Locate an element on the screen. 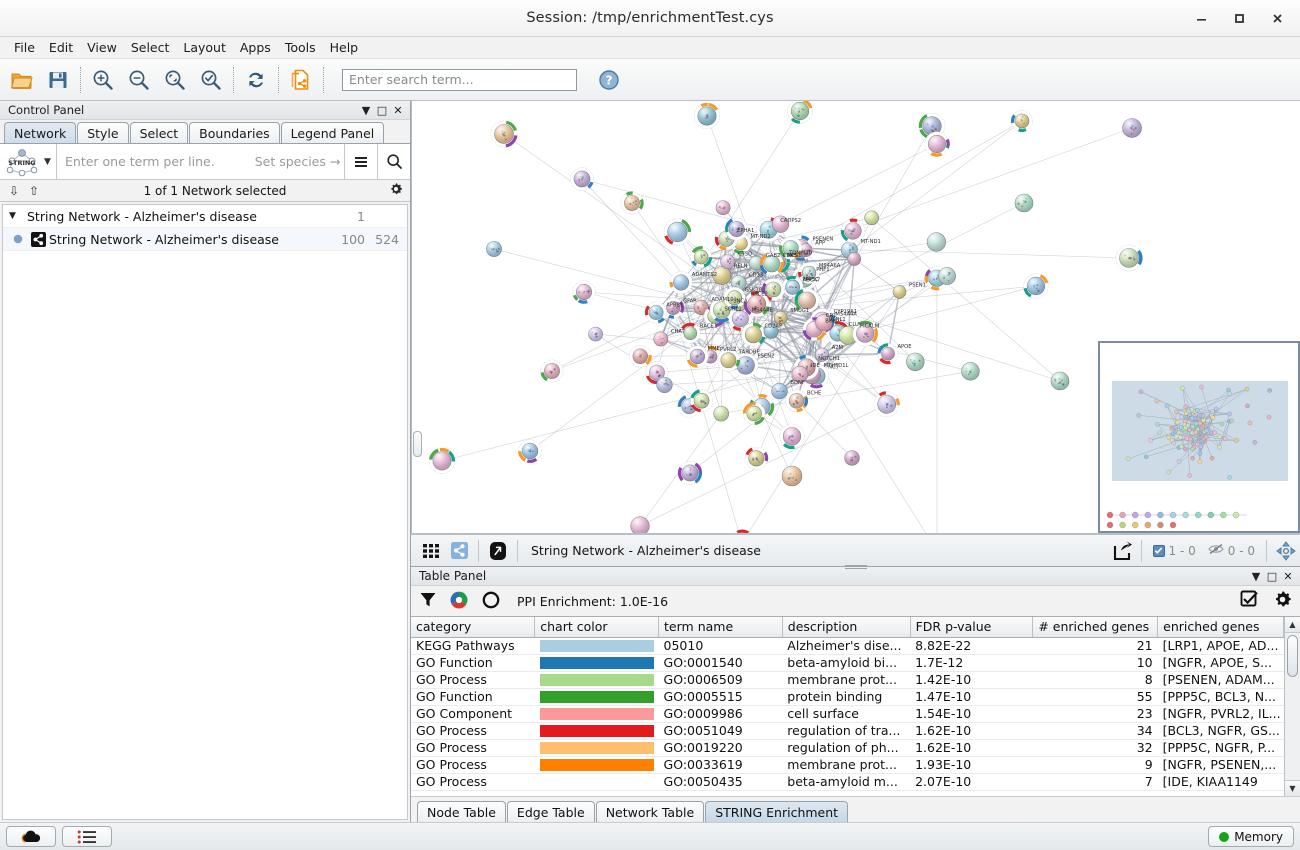 Image resolution: width=1300 pixels, height=850 pixels. scroll-down-arrow-icon: ▼ is located at coordinates (1292, 788).